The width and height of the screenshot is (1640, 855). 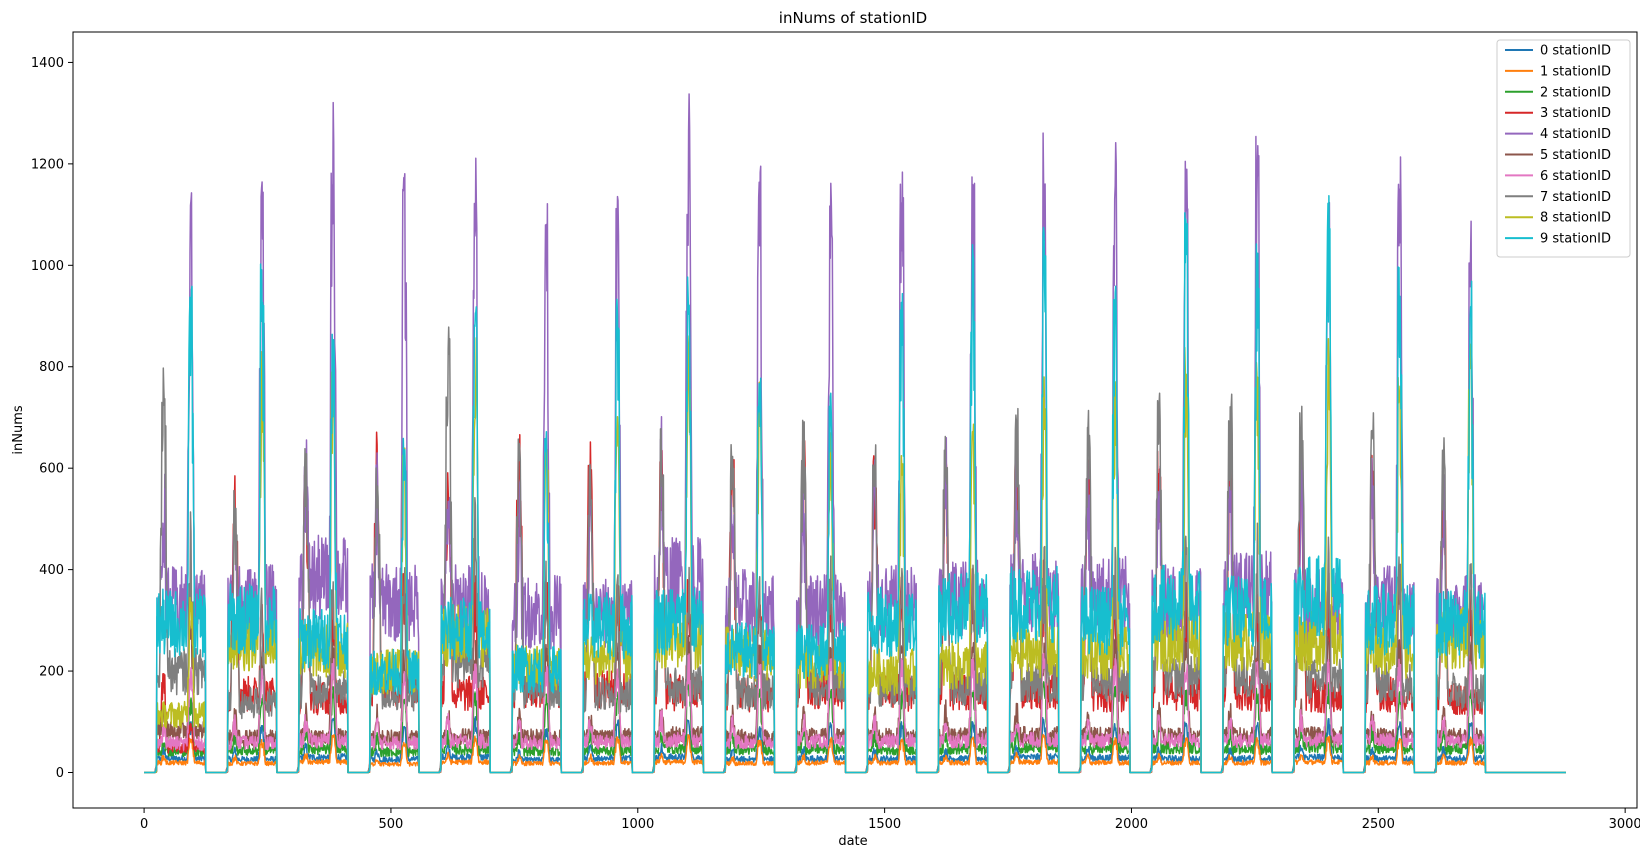 I want to click on legend-label: 8 stationID, so click(x=1575, y=218).